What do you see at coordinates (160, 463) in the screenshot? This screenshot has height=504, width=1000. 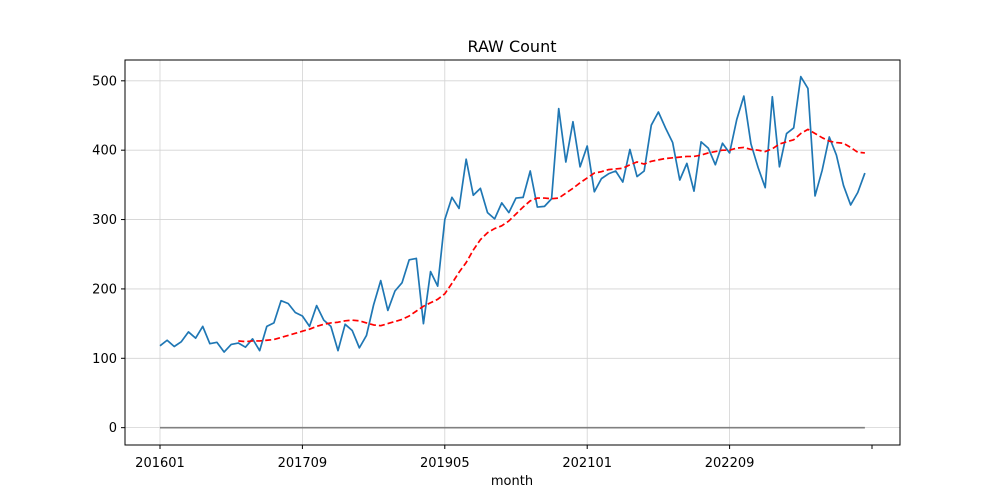 I see `x-tick-label: 201601` at bounding box center [160, 463].